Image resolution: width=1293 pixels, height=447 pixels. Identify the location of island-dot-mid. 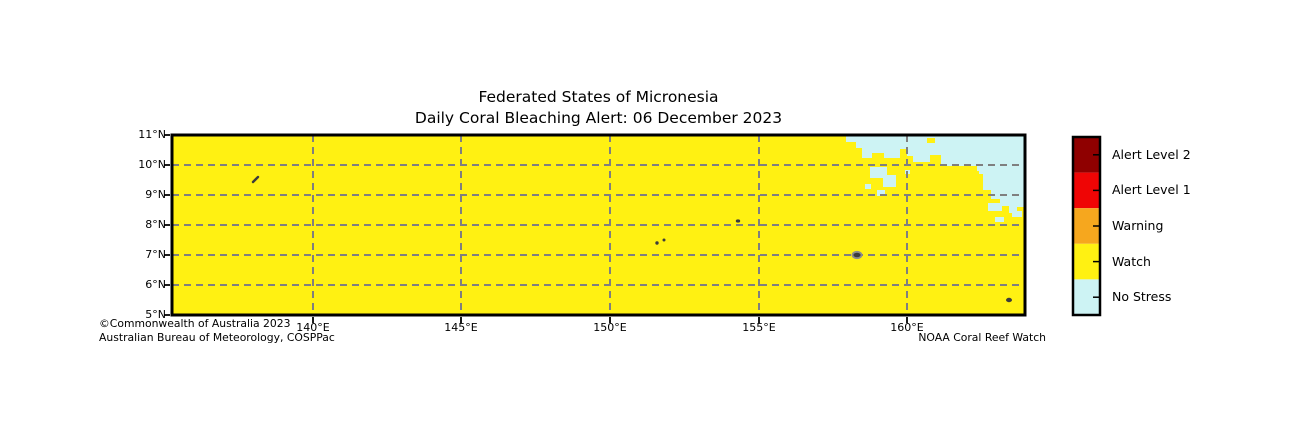
(738, 221).